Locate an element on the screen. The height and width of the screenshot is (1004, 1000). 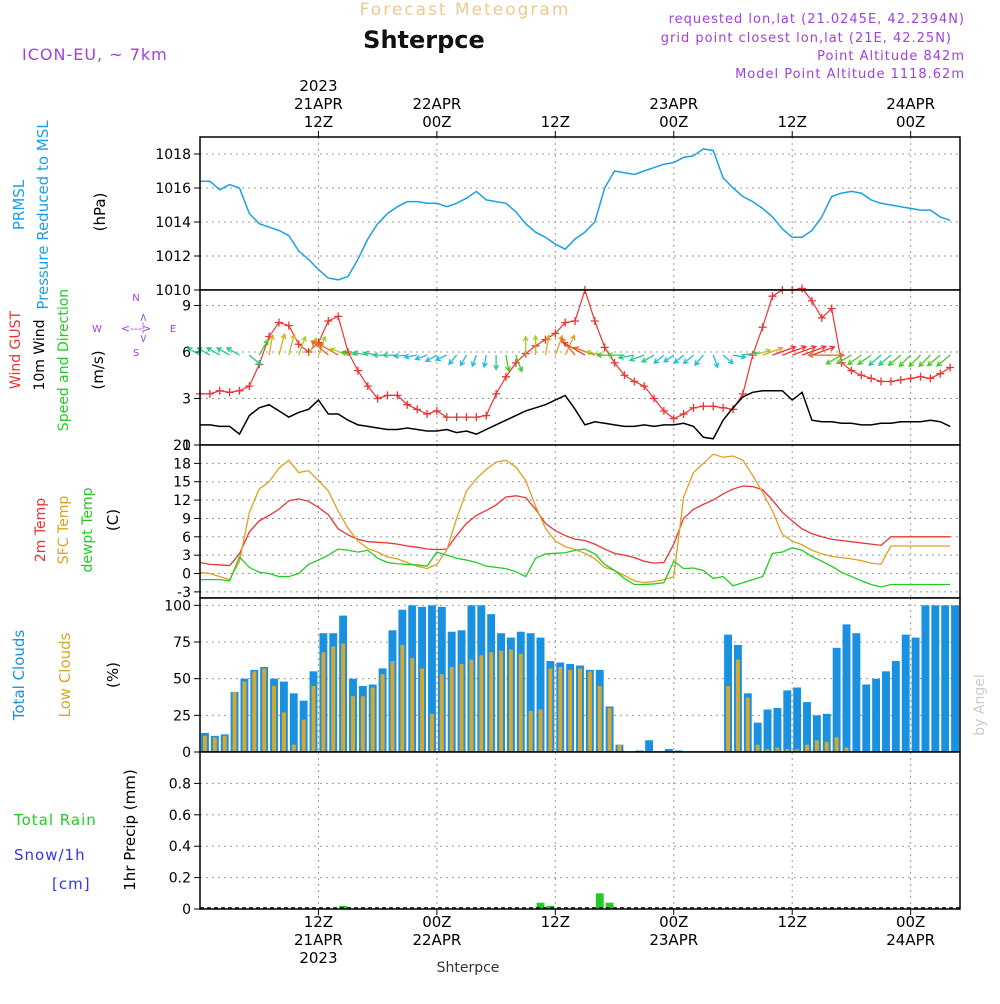
bottom-time-label: 12Z is located at coordinates (318, 922).